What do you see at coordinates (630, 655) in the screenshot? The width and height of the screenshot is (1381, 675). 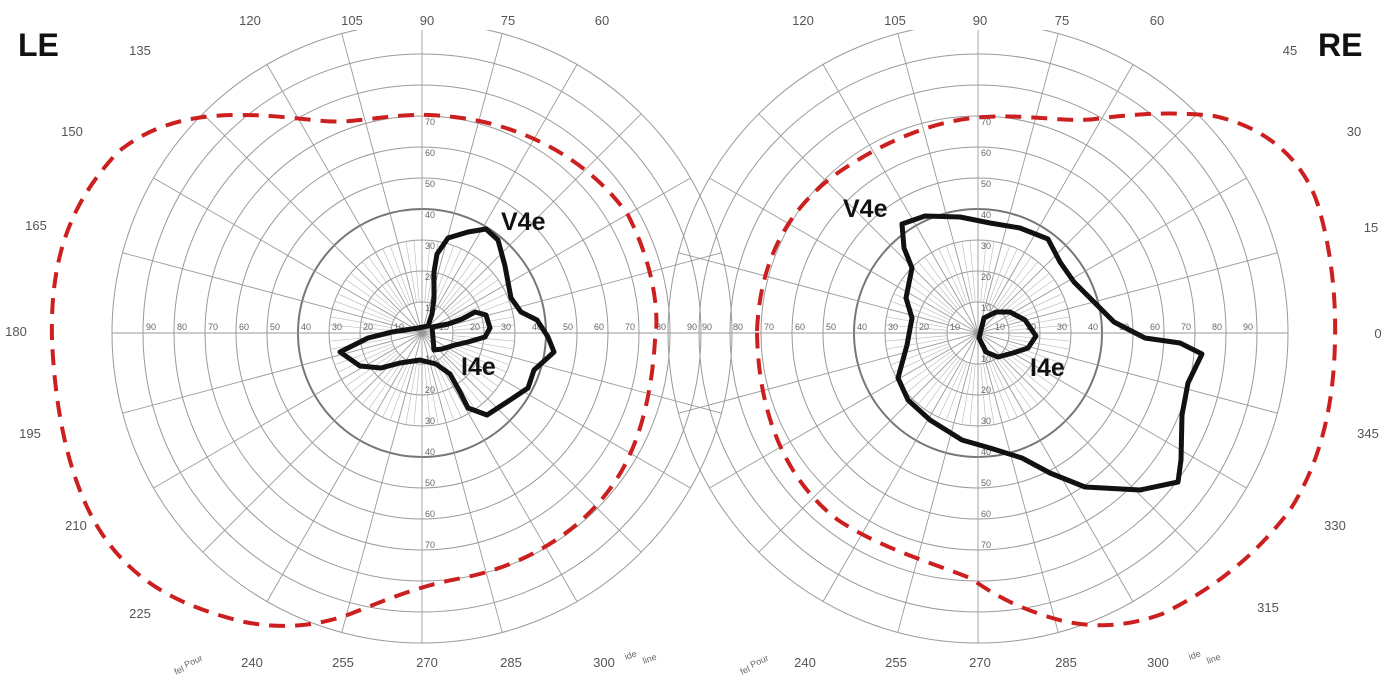 I see `edge-note-ide-left: ide` at bounding box center [630, 655].